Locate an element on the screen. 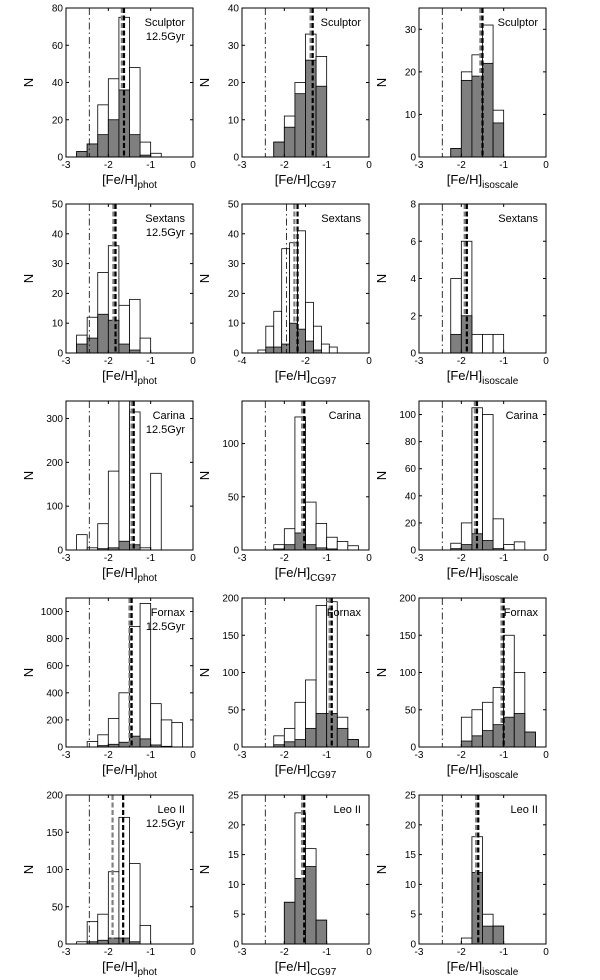 Image resolution: width=600 pixels, height=980 pixels. histogram-panel: -3 -2 -1 0 0 50 100 N [Fe/H]CG97 Carina is located at coordinates (284, 492).